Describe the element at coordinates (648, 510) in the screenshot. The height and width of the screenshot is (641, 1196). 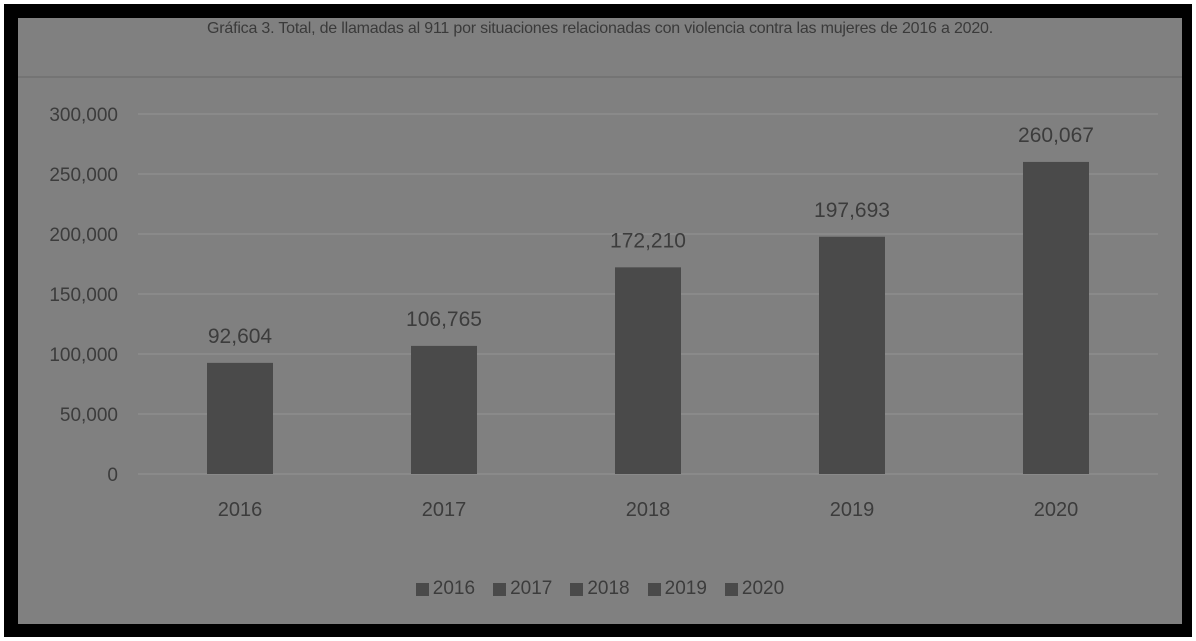
I see `x-tick-label: 2018` at that location.